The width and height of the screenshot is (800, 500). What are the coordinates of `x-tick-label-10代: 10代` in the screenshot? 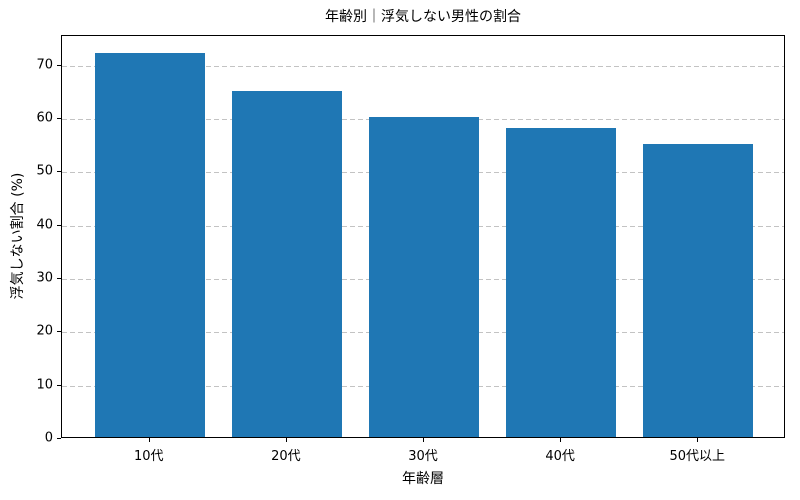 It's located at (148, 456).